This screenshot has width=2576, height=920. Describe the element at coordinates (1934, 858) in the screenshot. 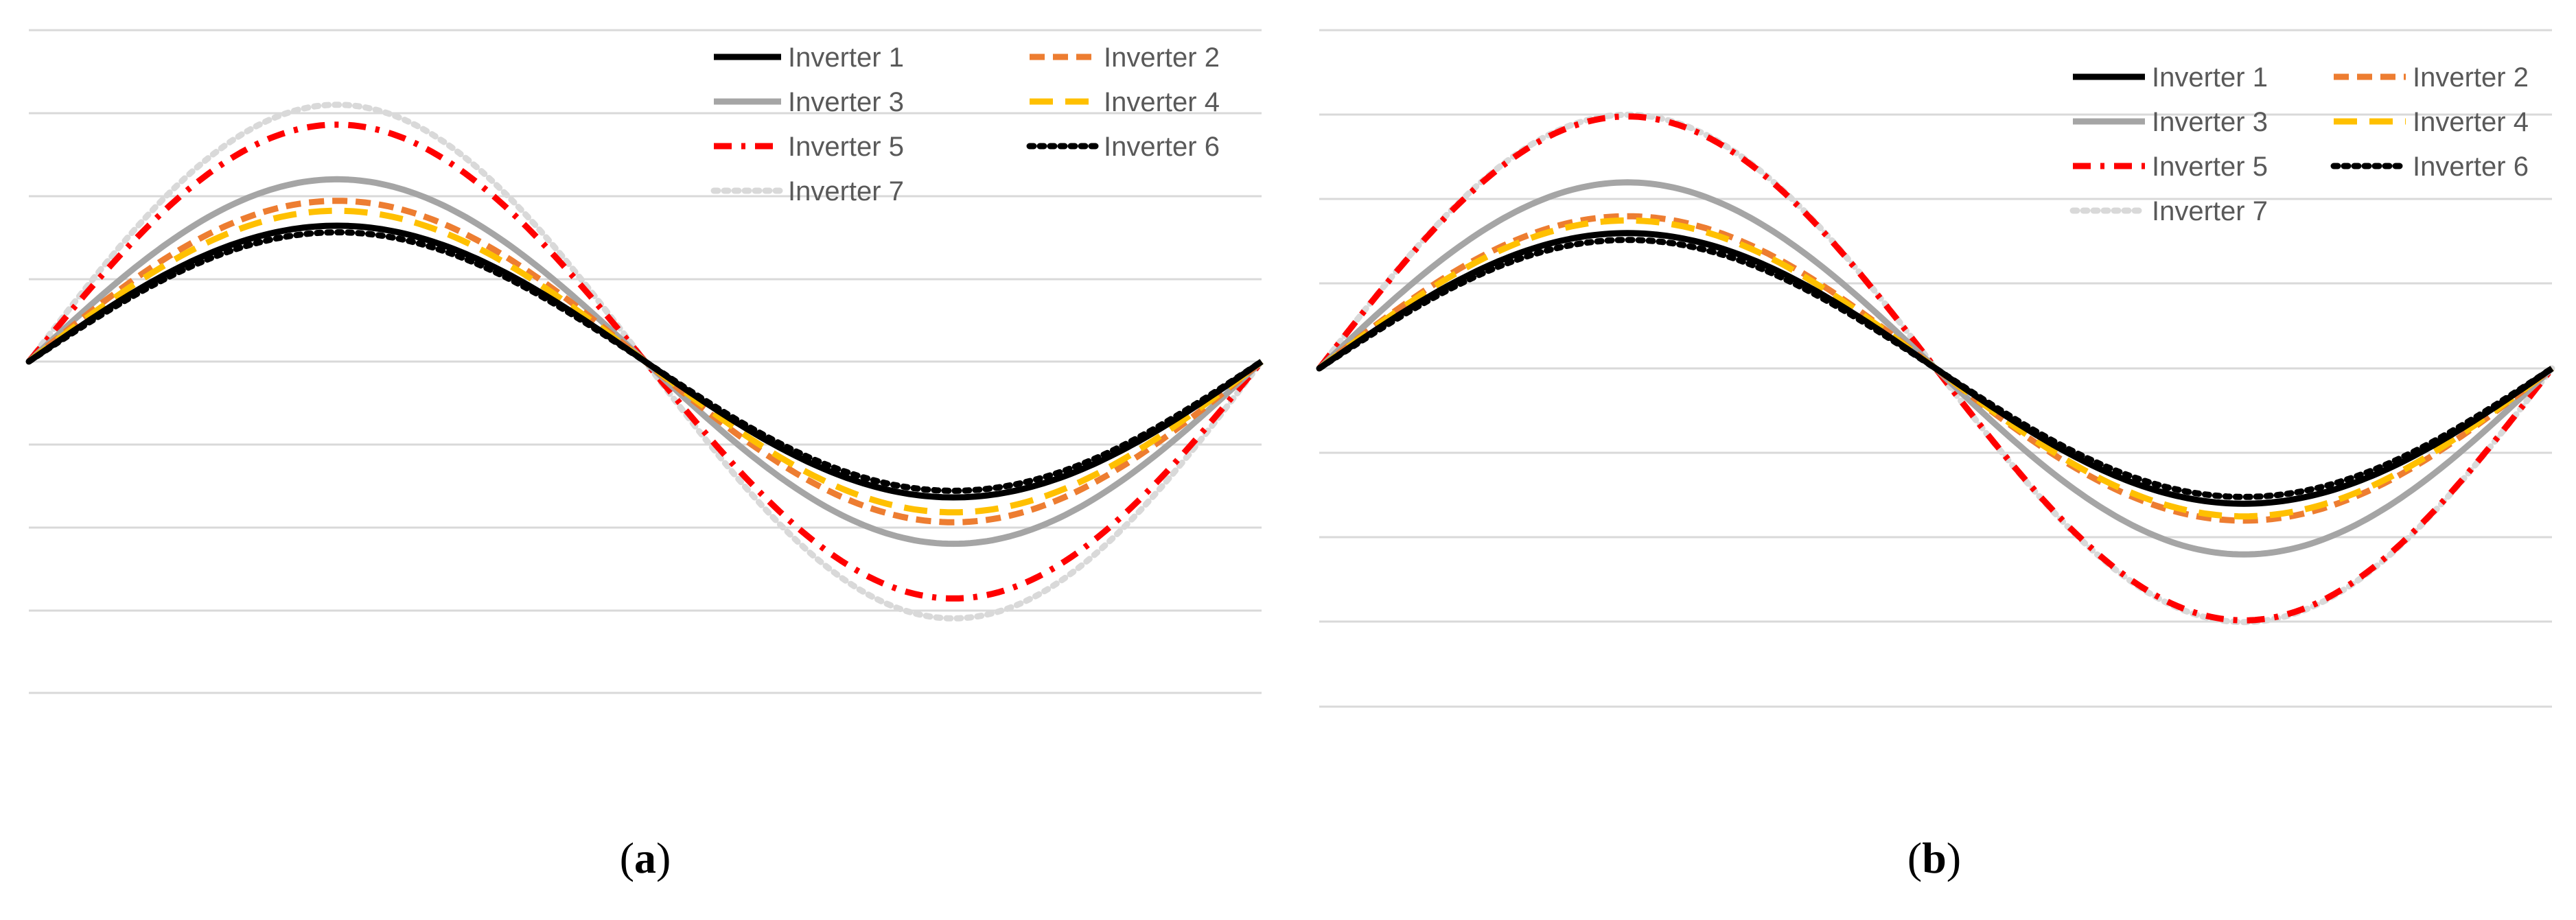

I see `panel-label-b: (b)` at that location.